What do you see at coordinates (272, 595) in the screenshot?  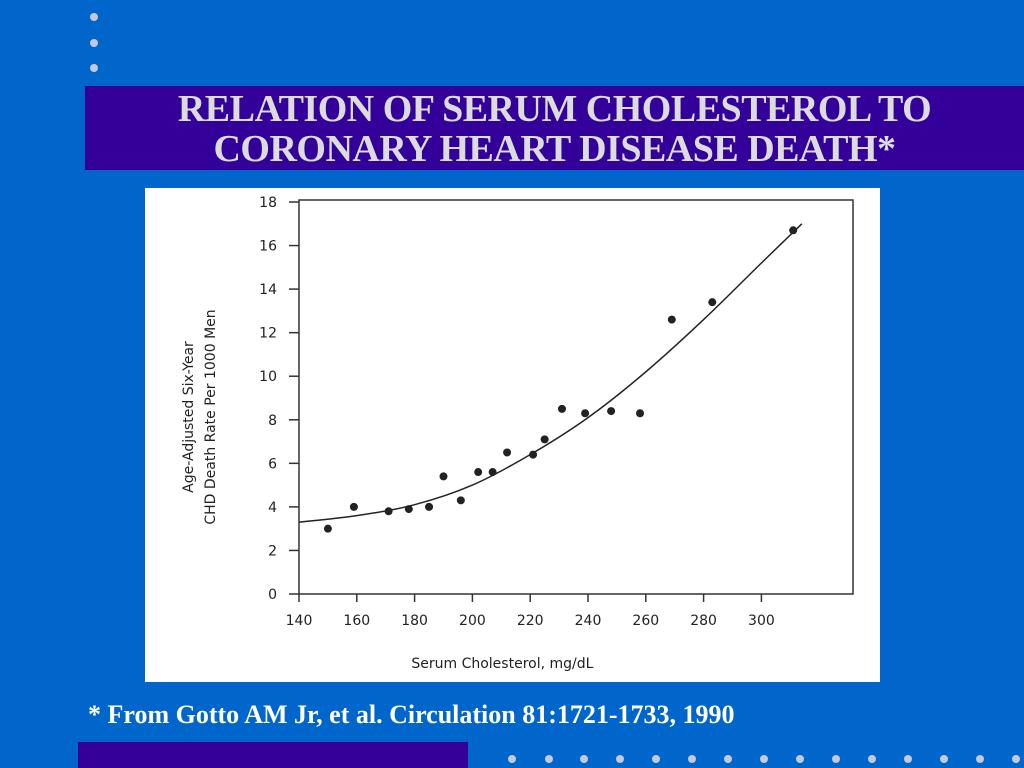 I see `y-tick-label: 0` at bounding box center [272, 595].